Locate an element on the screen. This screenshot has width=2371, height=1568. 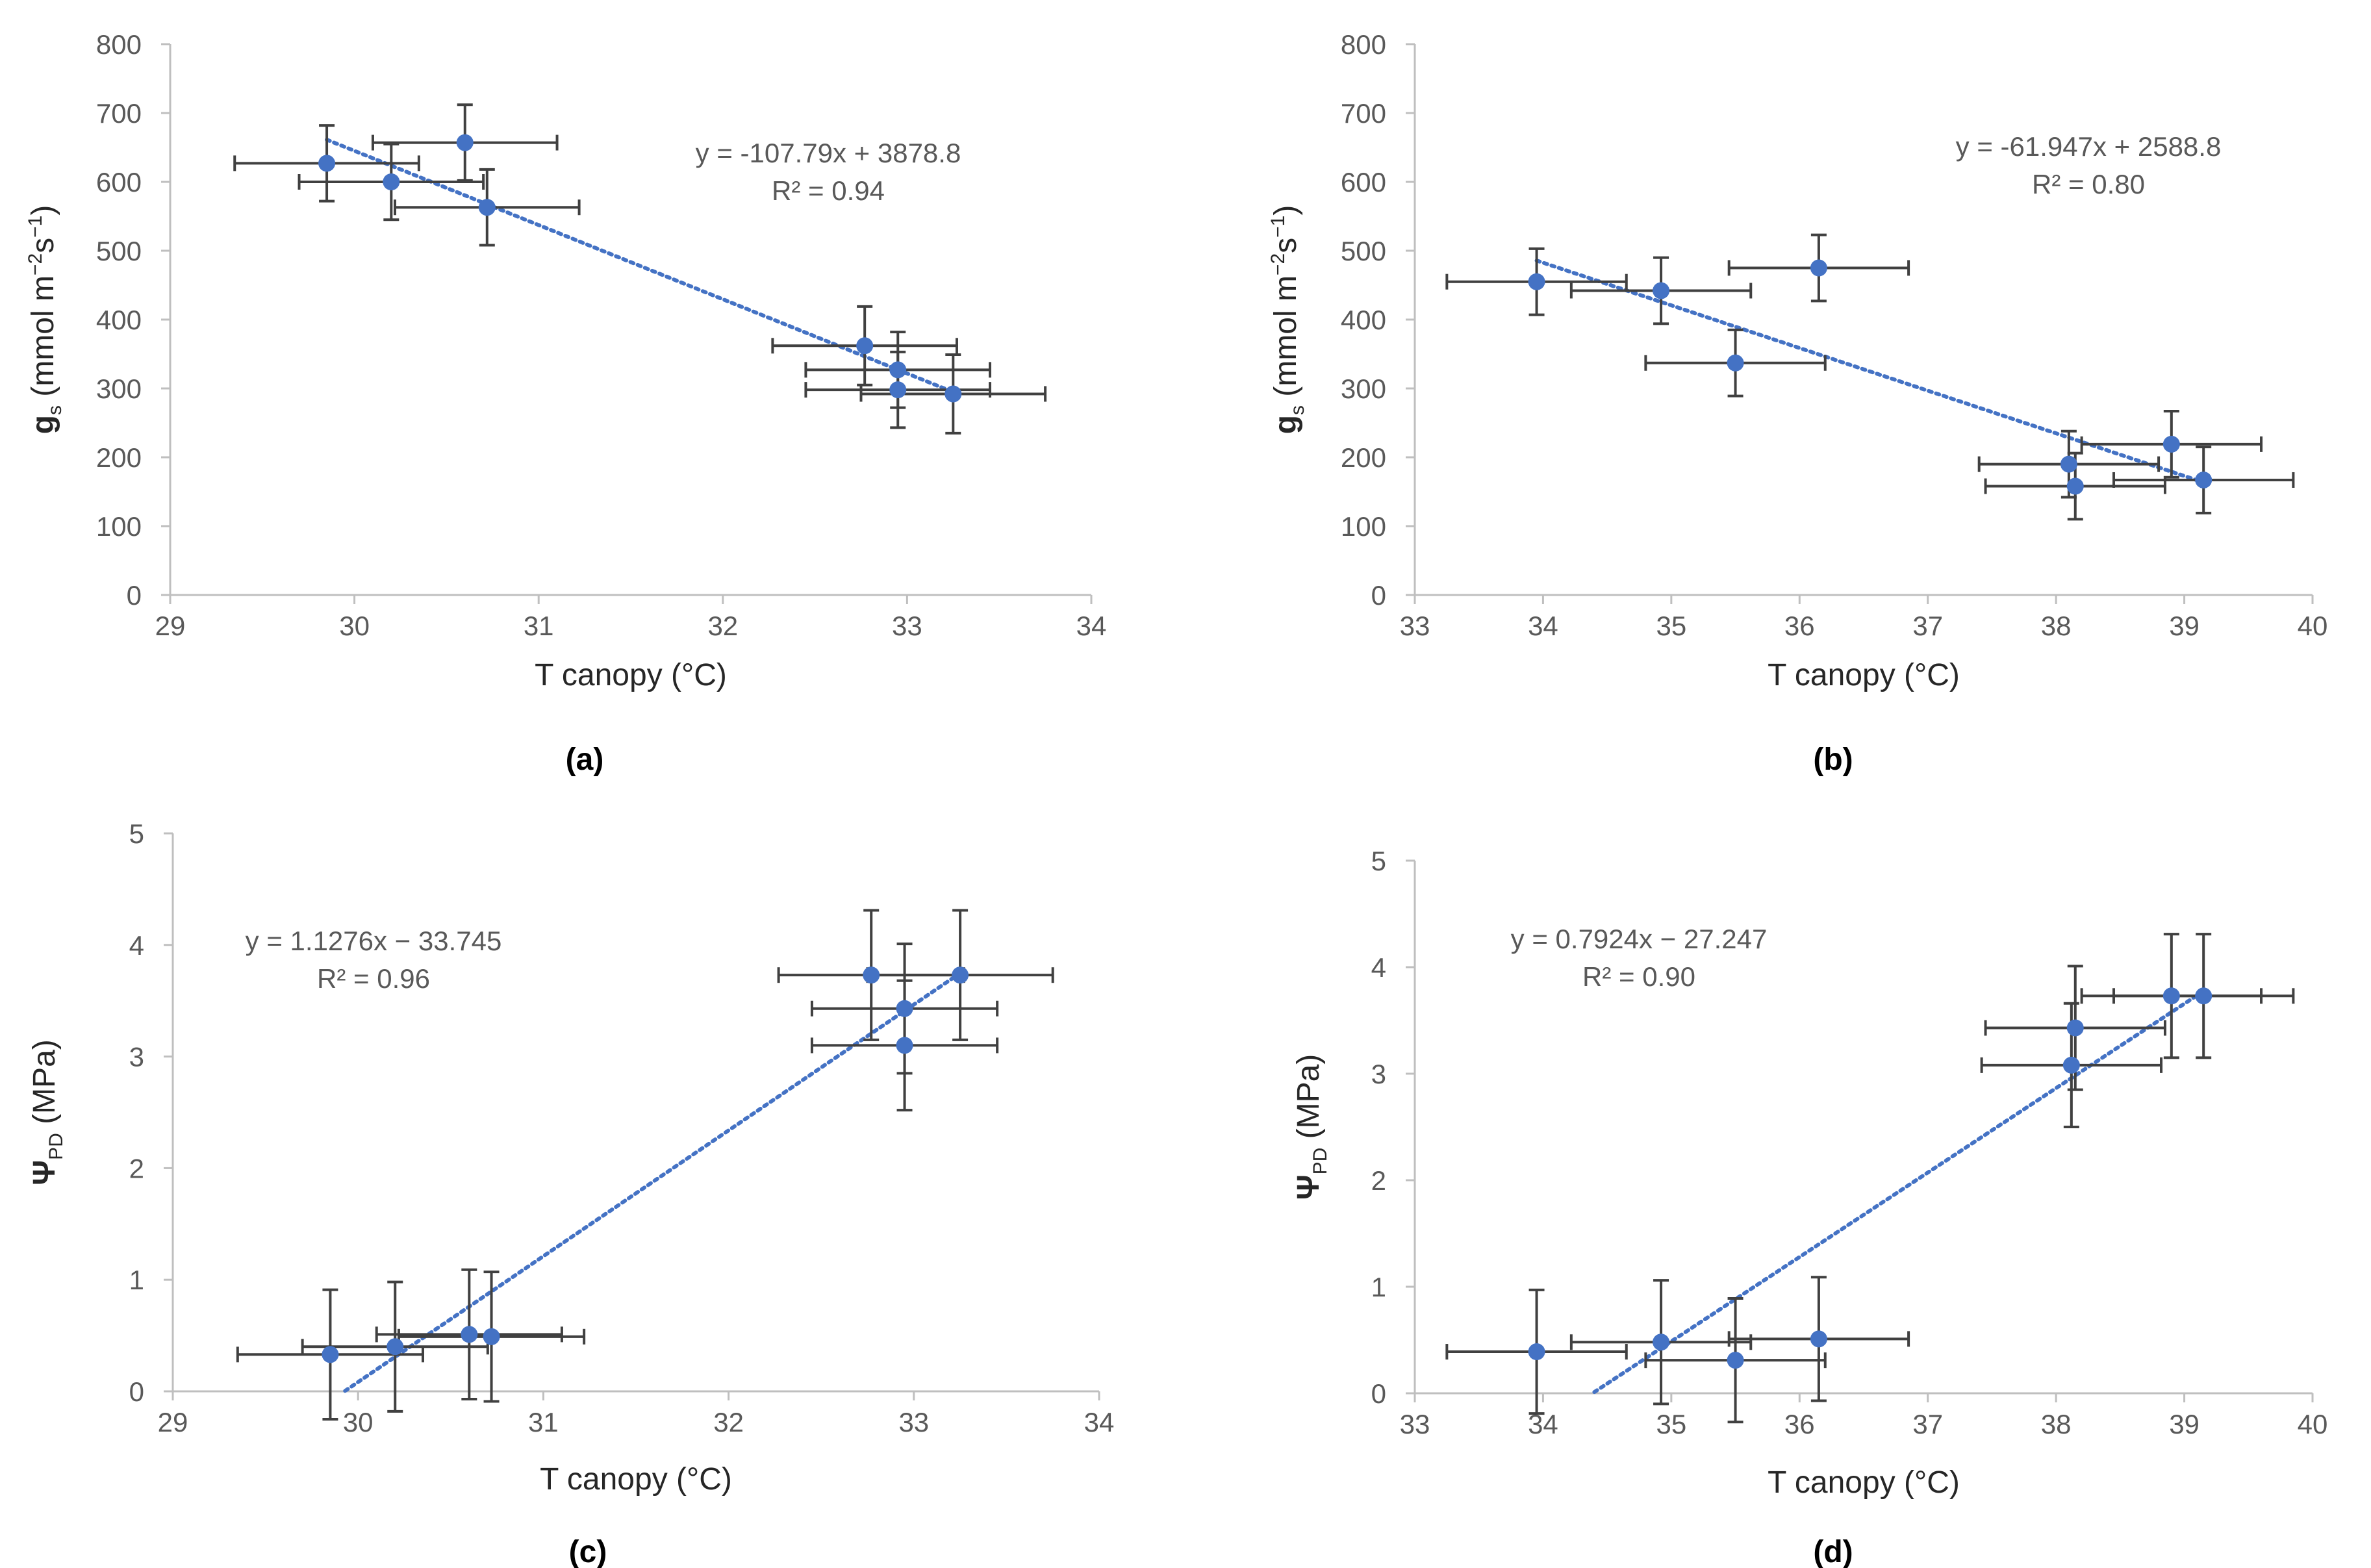
panel-caption: (d) is located at coordinates (1833, 1551).